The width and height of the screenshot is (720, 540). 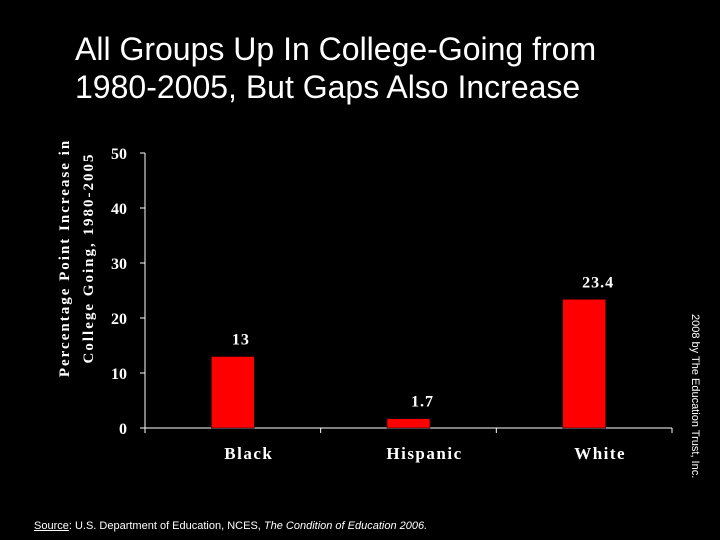 What do you see at coordinates (166, 526) in the screenshot?
I see `source-text: : U.S. Department of Education, NCES,` at bounding box center [166, 526].